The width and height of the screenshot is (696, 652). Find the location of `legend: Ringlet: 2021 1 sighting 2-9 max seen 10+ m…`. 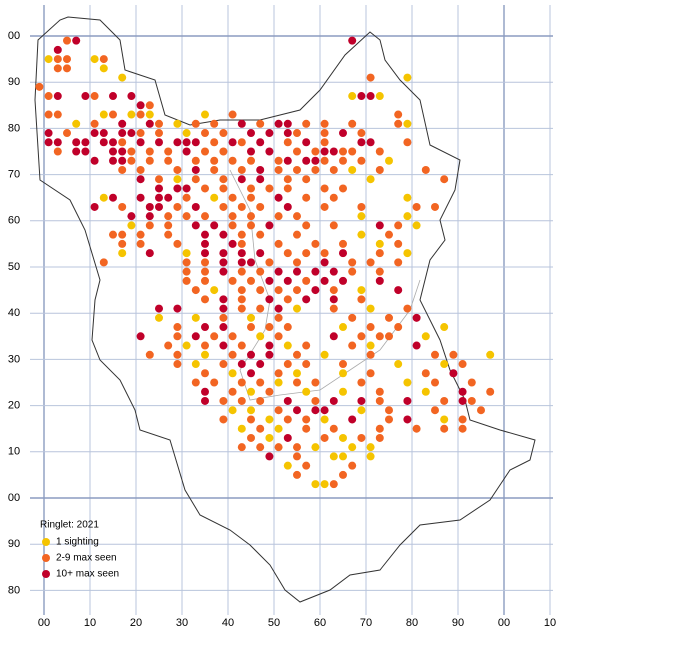

legend: Ringlet: 2021 1 sighting 2-9 max seen 10+ m… is located at coordinates (79, 550).